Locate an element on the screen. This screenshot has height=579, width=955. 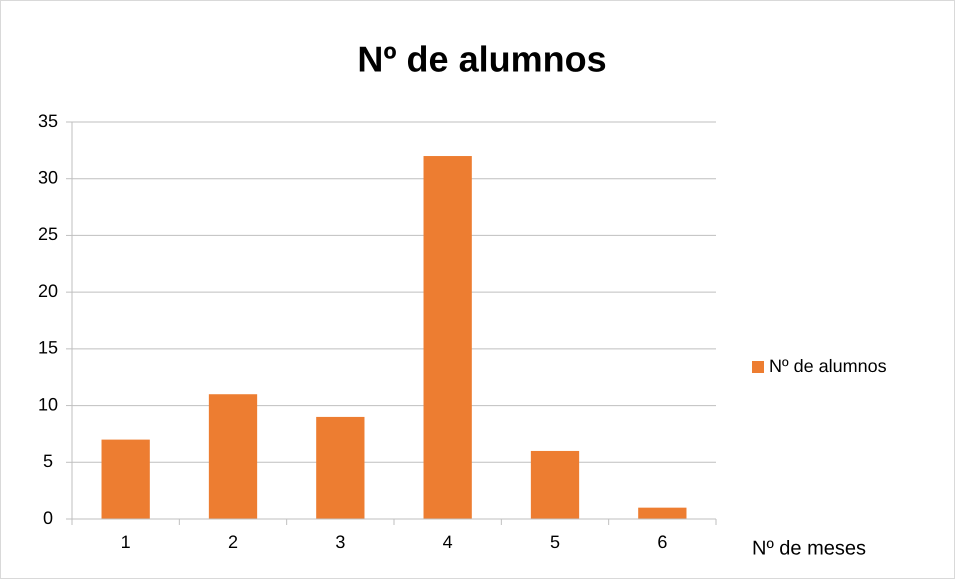
y-tick-label: 15 is located at coordinates (48, 348).